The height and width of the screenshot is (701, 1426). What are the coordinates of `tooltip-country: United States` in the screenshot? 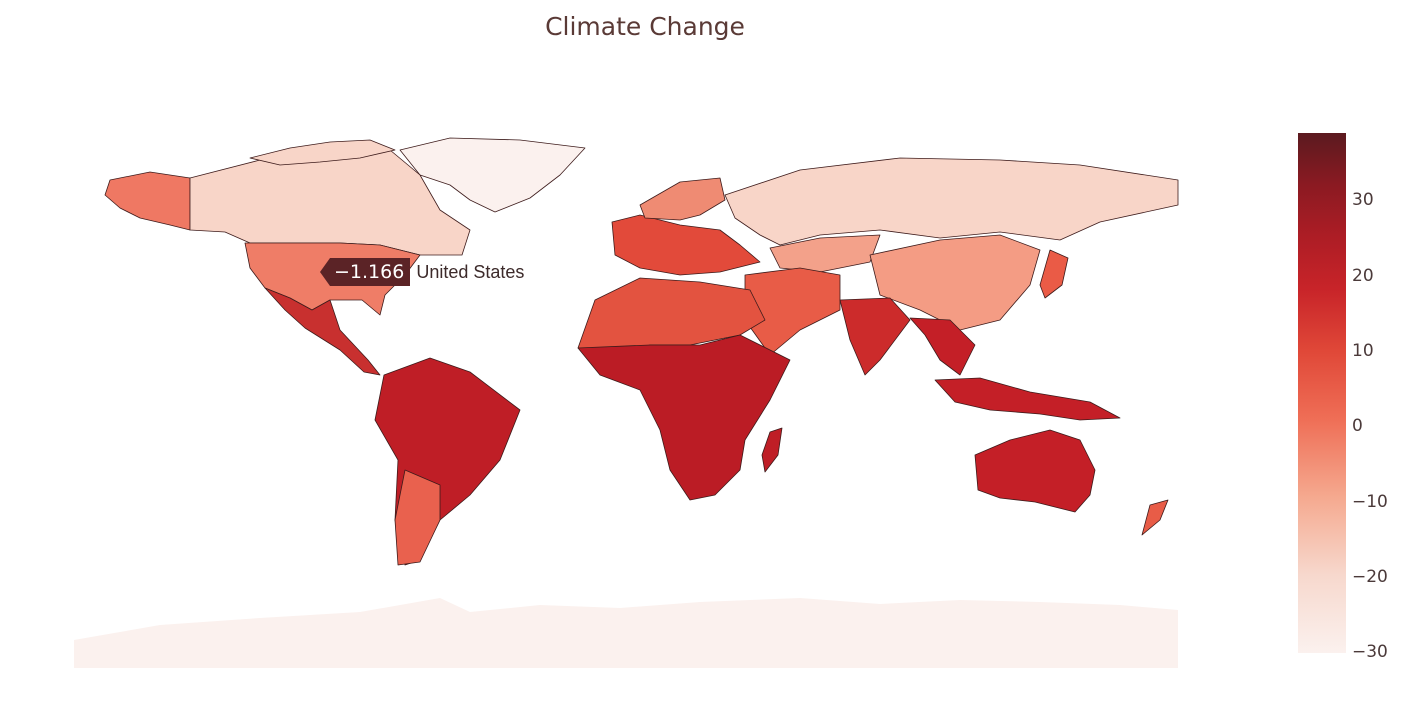 It's located at (470, 271).